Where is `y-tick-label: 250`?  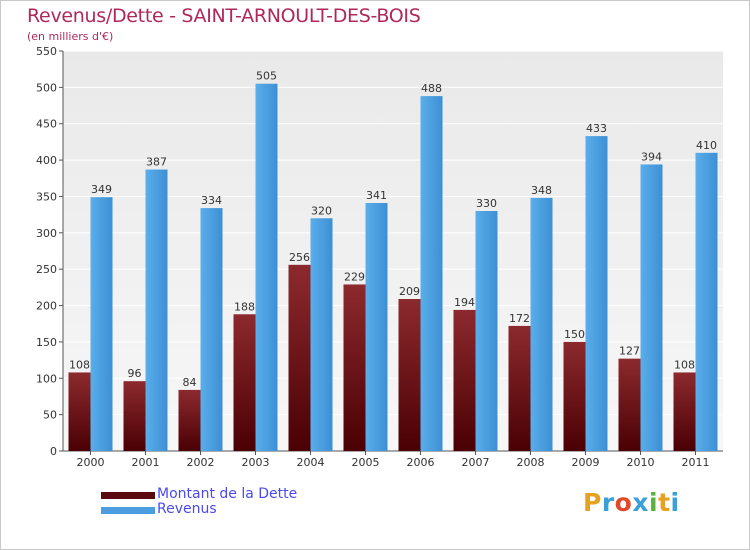
y-tick-label: 250 is located at coordinates (46, 269).